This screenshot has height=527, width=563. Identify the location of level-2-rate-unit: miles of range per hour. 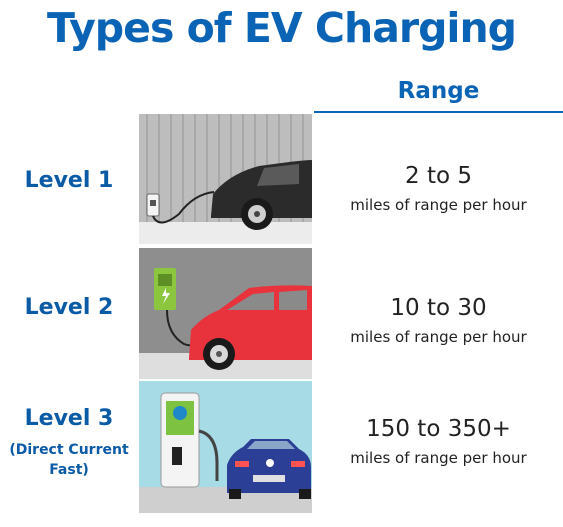
(438, 337).